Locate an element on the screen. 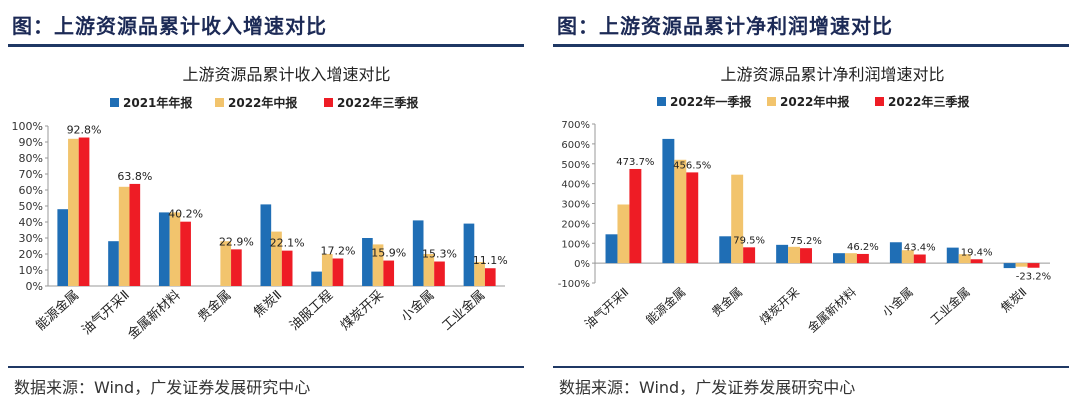 The height and width of the screenshot is (410, 1080). y-tick-label: 200% is located at coordinates (575, 224).